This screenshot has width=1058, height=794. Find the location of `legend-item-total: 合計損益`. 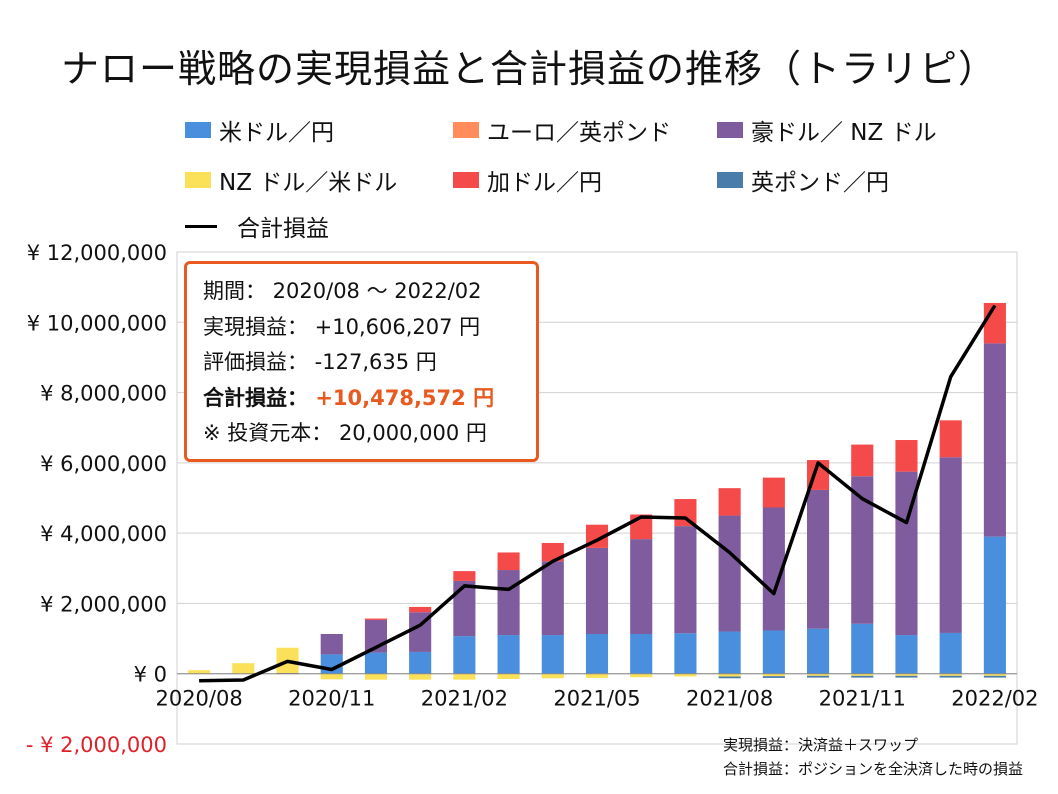

legend-item-total: 合計損益 is located at coordinates (257, 226).